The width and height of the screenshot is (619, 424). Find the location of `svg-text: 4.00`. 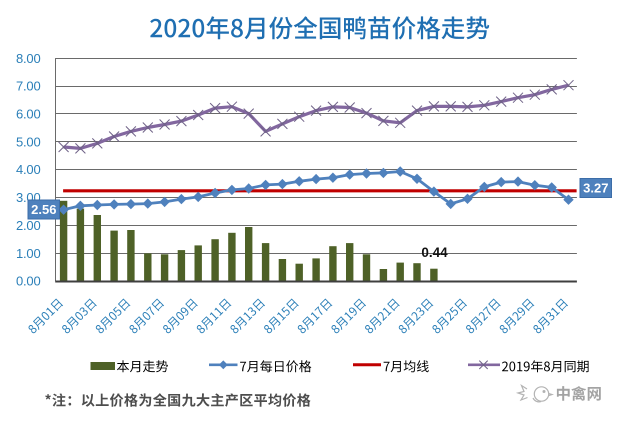

svg-text: 4.00 is located at coordinates (28, 169).